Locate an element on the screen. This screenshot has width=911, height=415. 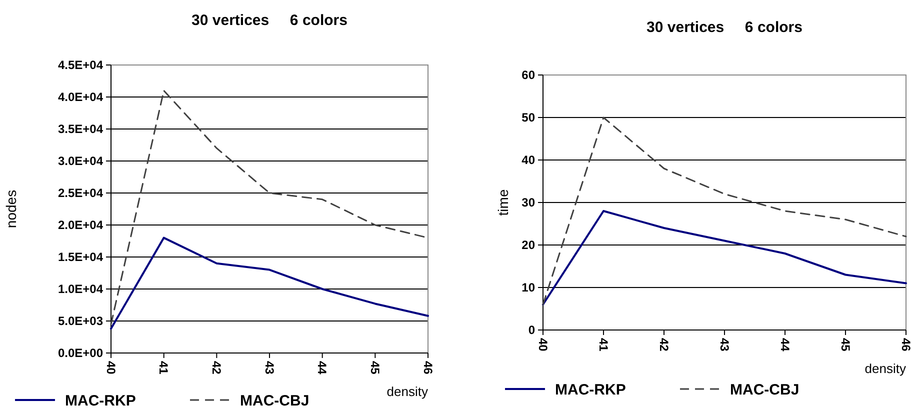
y-tick-label: 2.0E+04 is located at coordinates (81, 225).